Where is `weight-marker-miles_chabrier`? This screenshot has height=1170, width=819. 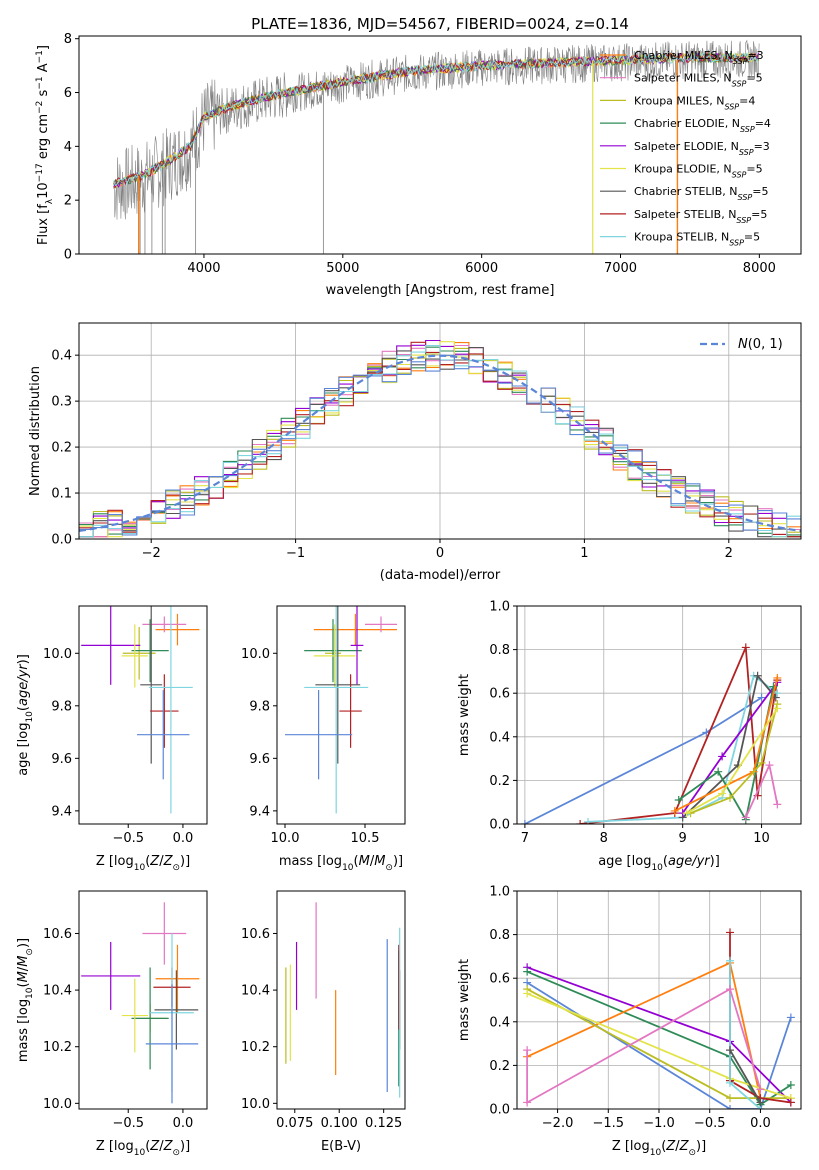 weight-marker-miles_chabrier is located at coordinates (777, 677).